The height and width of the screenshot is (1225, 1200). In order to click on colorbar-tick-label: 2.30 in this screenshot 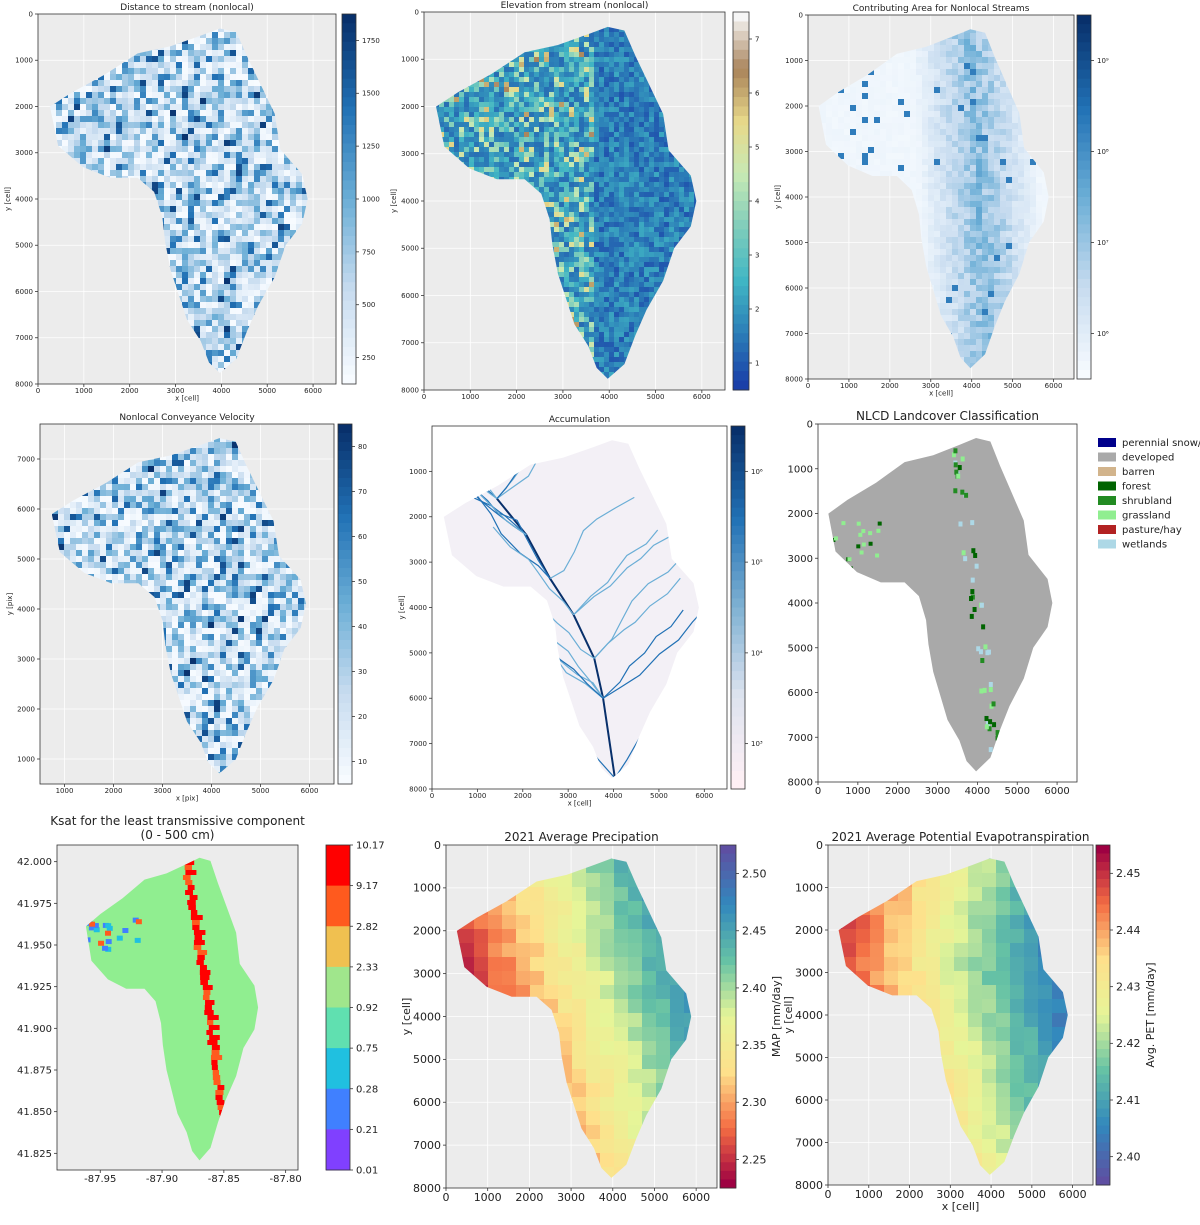, I will do `click(754, 1102)`.